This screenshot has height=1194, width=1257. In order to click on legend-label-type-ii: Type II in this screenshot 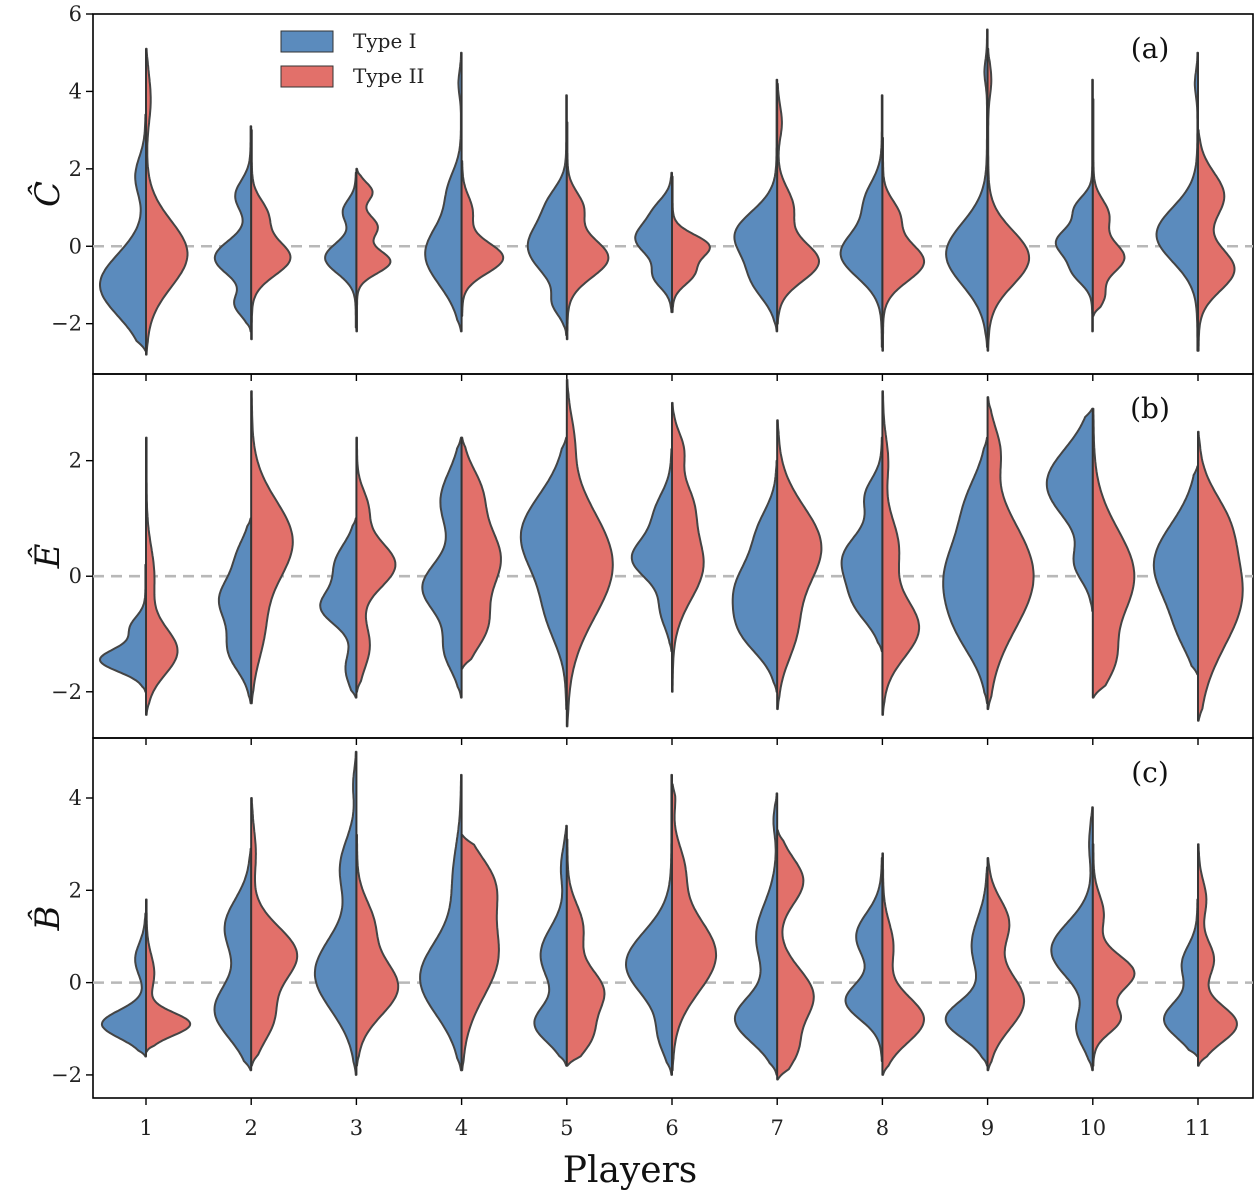, I will do `click(388, 76)`.